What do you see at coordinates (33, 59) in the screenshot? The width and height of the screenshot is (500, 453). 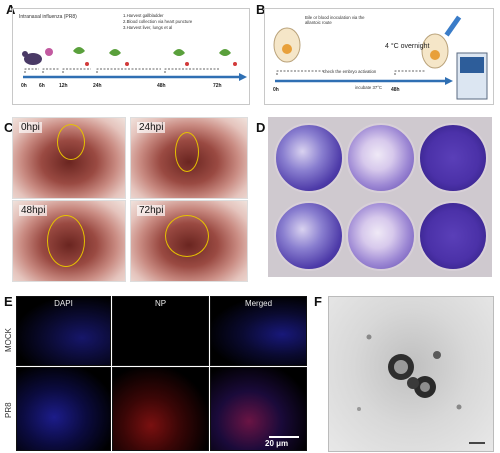 I see `mouse-icon` at bounding box center [33, 59].